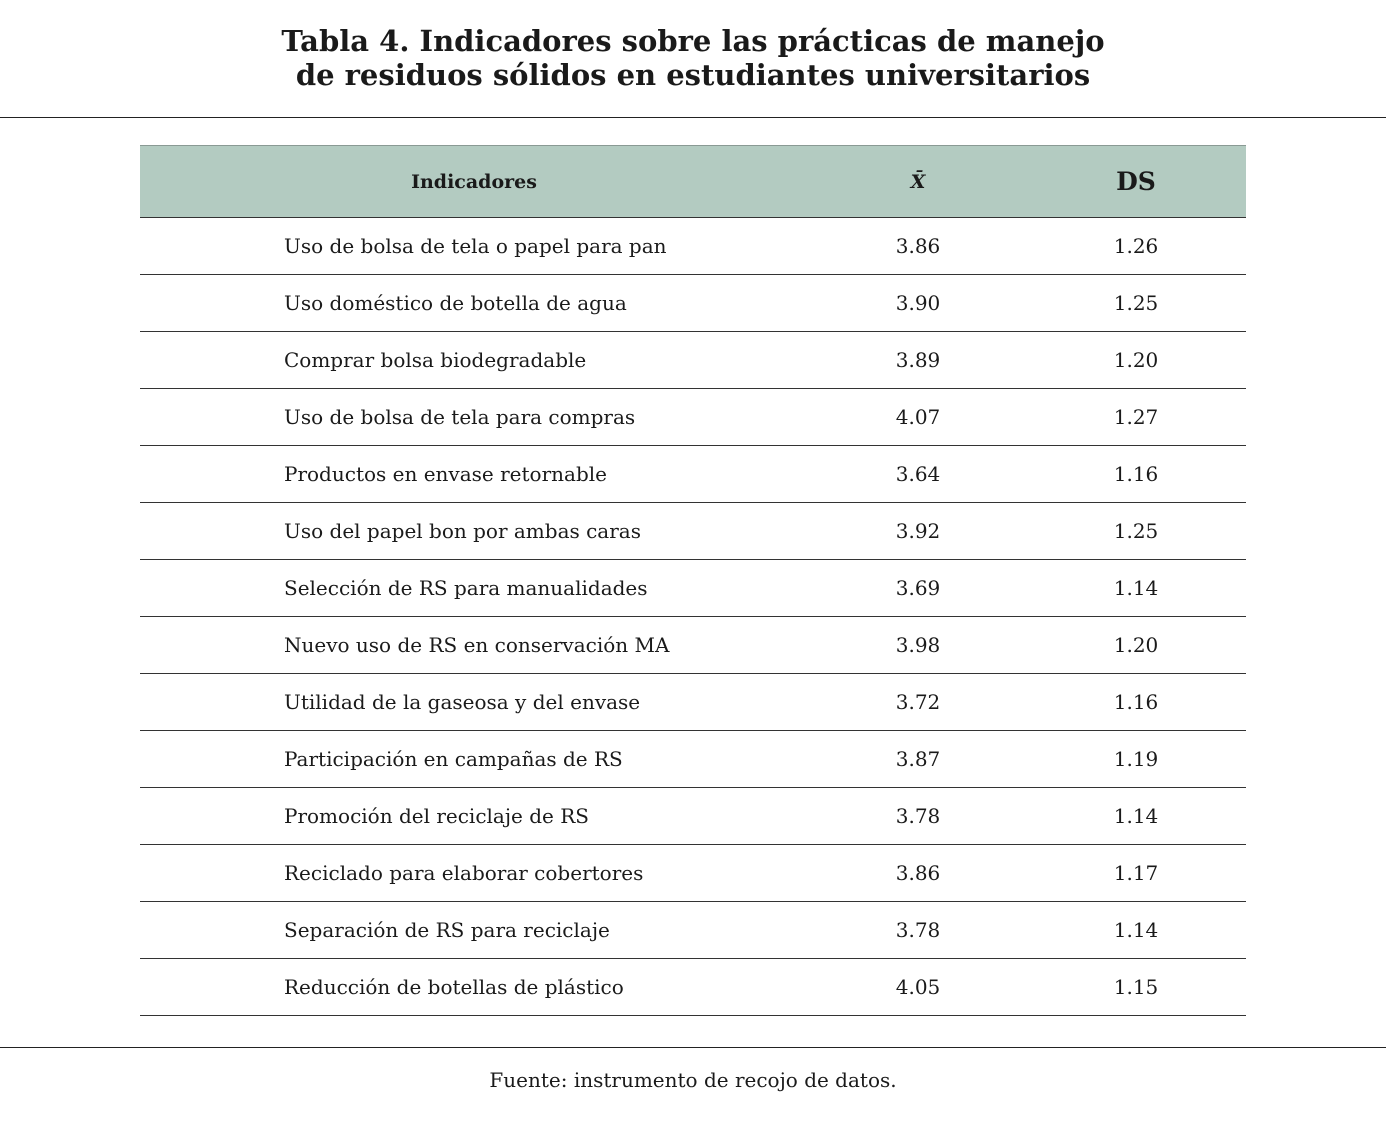 The height and width of the screenshot is (1124, 1386). What do you see at coordinates (918, 181) in the screenshot?
I see `header-mean: X̄` at bounding box center [918, 181].